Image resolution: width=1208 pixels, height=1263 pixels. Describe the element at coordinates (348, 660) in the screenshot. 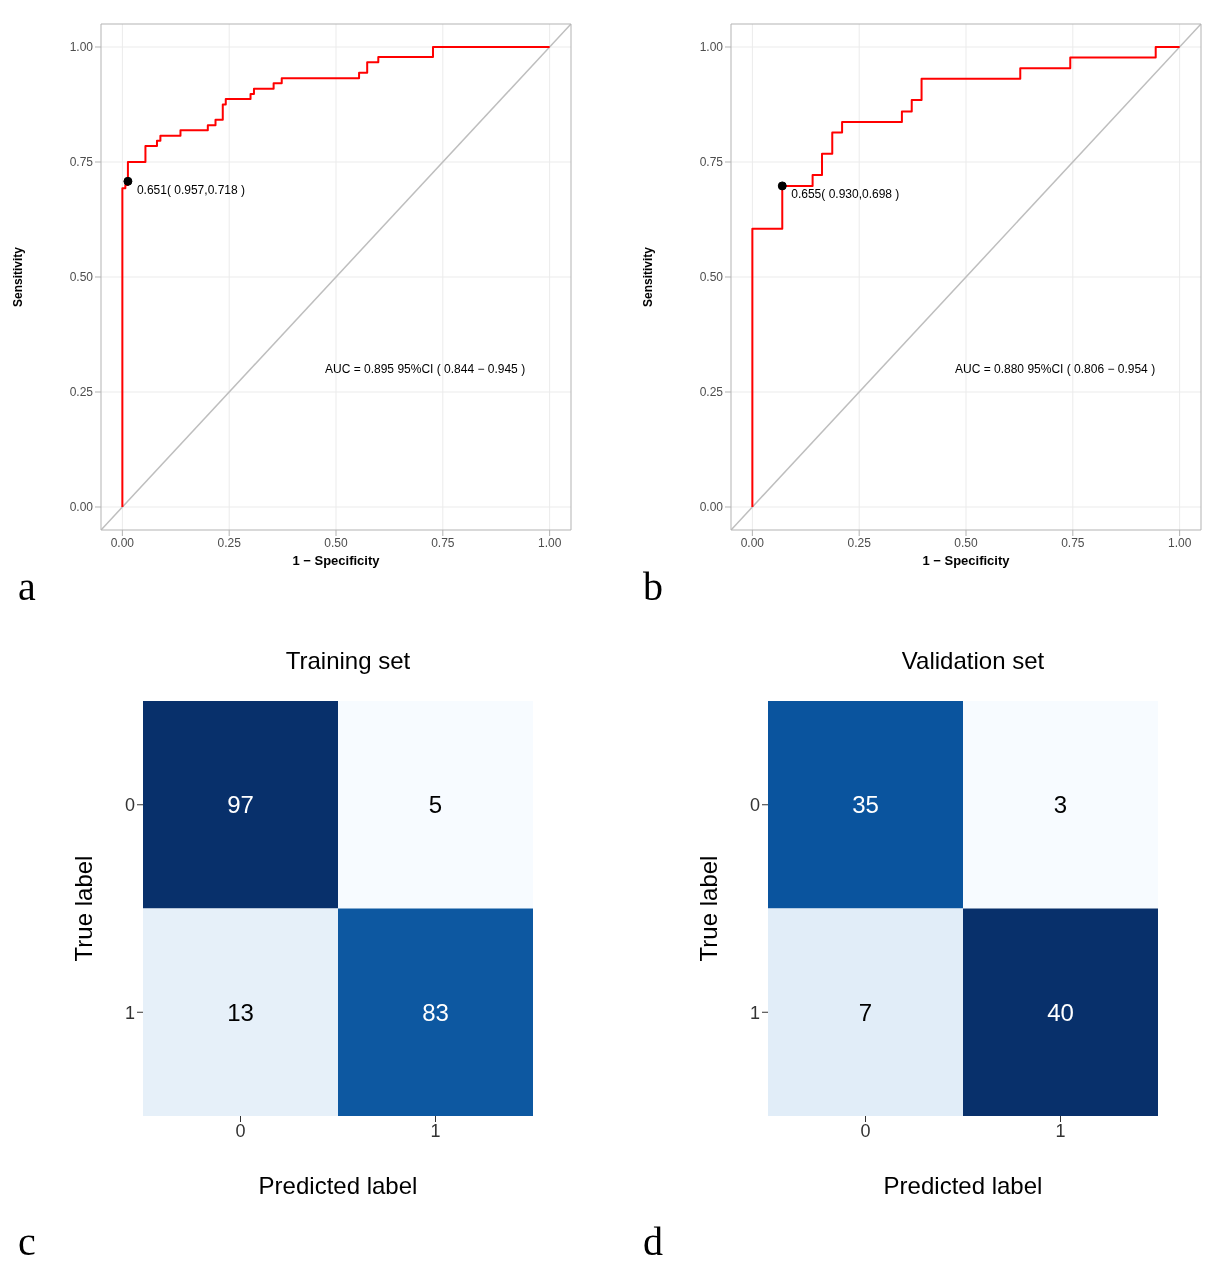

I see `chart-title: Training set` at that location.